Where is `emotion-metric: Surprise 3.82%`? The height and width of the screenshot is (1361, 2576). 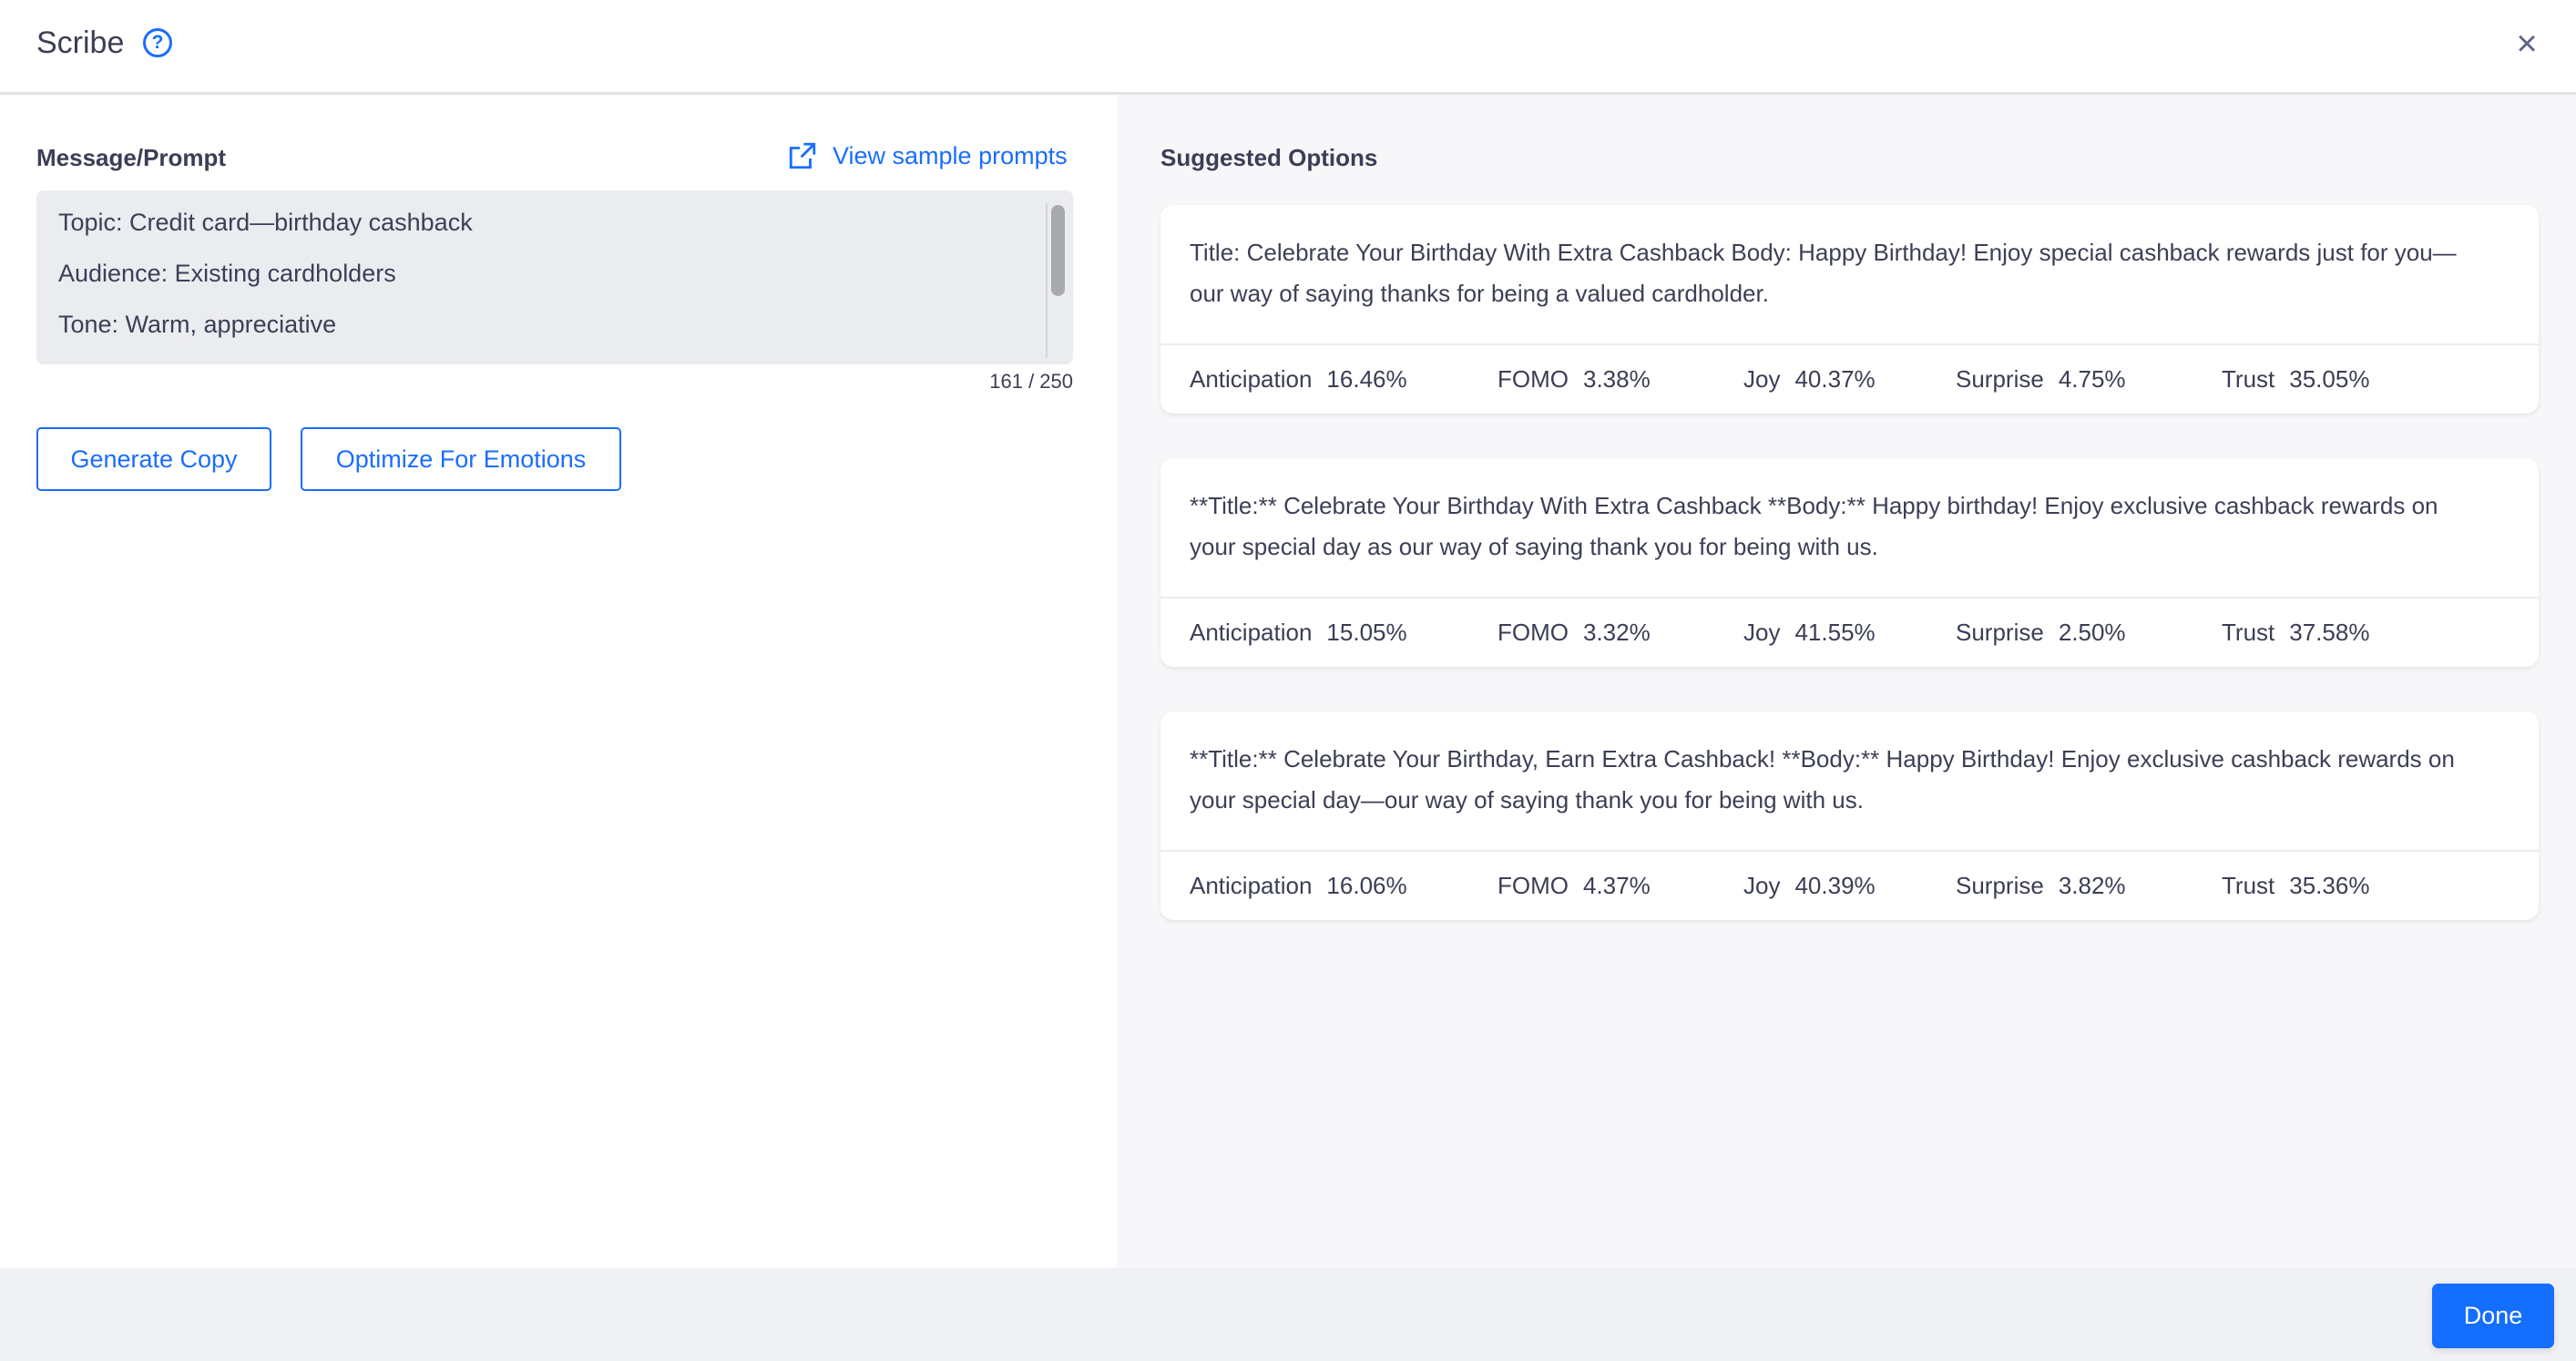
emotion-metric: Surprise 3.82% is located at coordinates (2041, 886).